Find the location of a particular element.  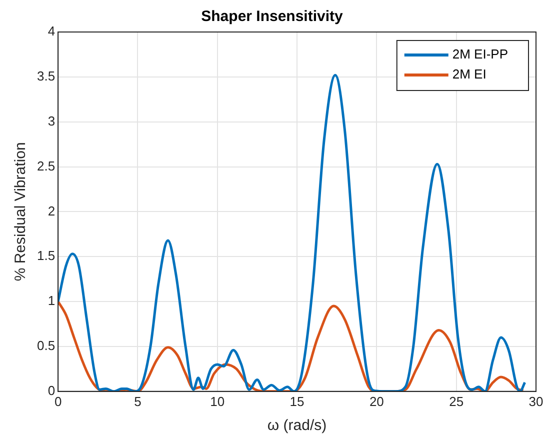

y-tick-label: 1.5 is located at coordinates (46, 256).